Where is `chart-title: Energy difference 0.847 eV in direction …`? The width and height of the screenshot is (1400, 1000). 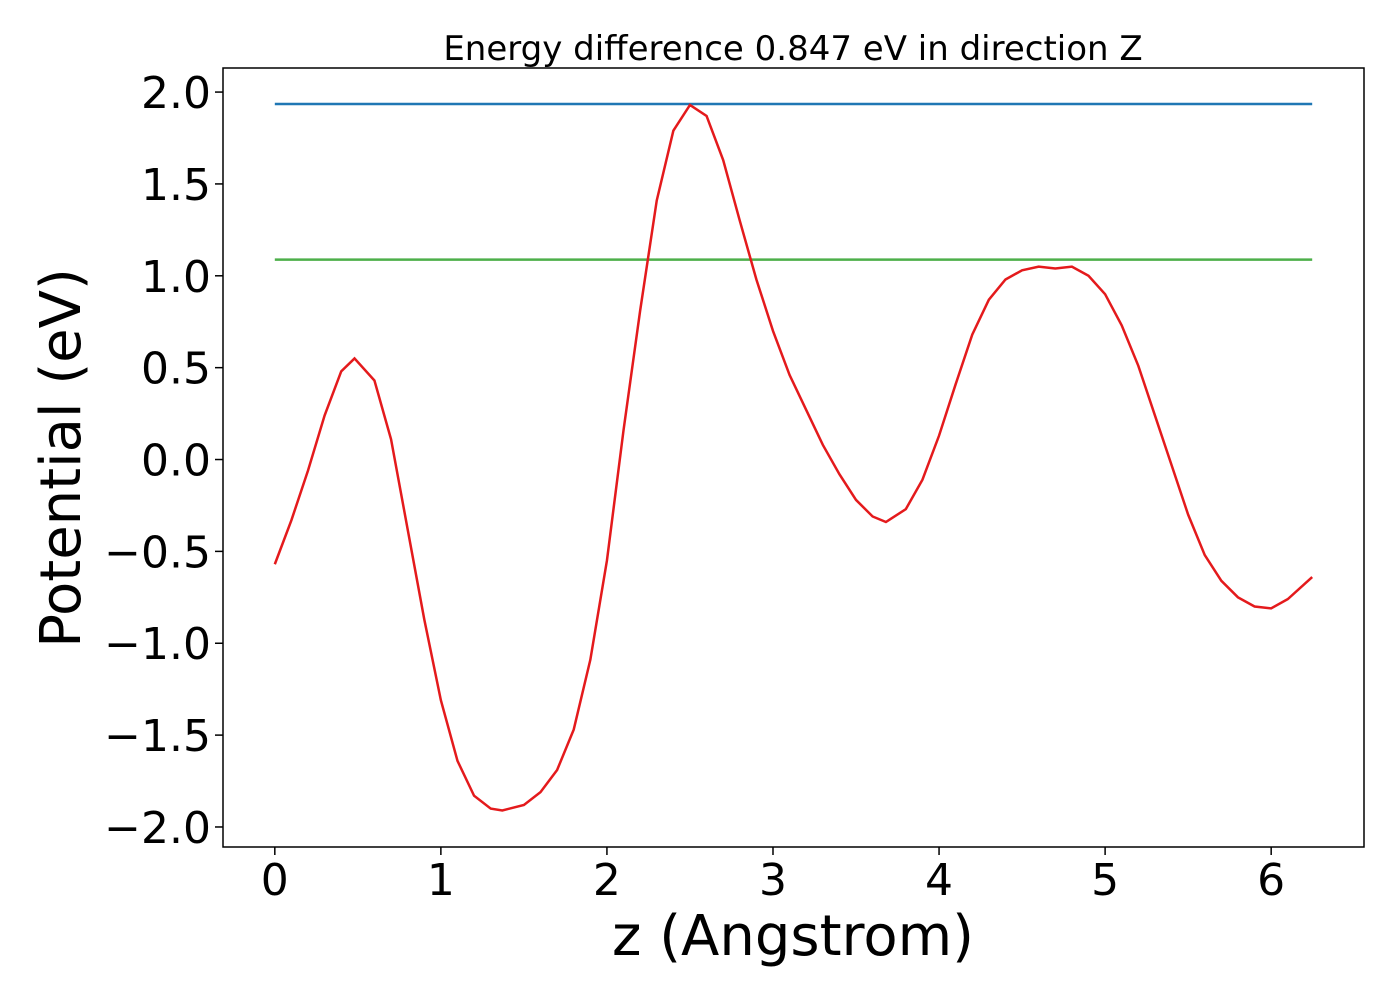
chart-title: Energy difference 0.847 eV in direction … is located at coordinates (792, 49).